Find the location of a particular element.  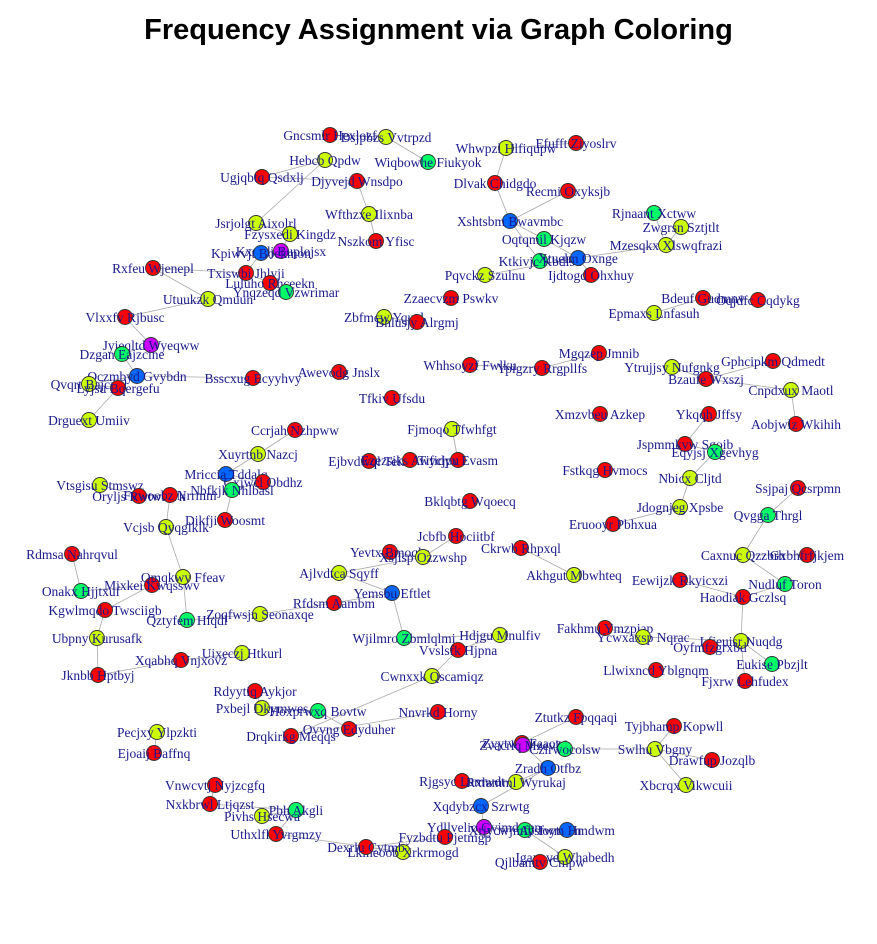

graph-node: Ypigzry Rrgpllfs is located at coordinates (542, 368).